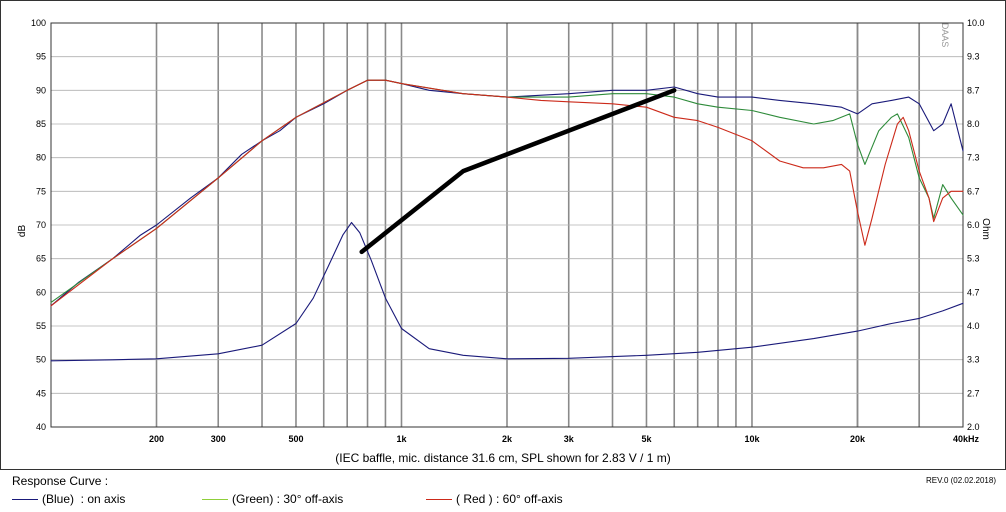  Describe the element at coordinates (518, 171) in the screenshot. I see `series-line-overlay` at that location.